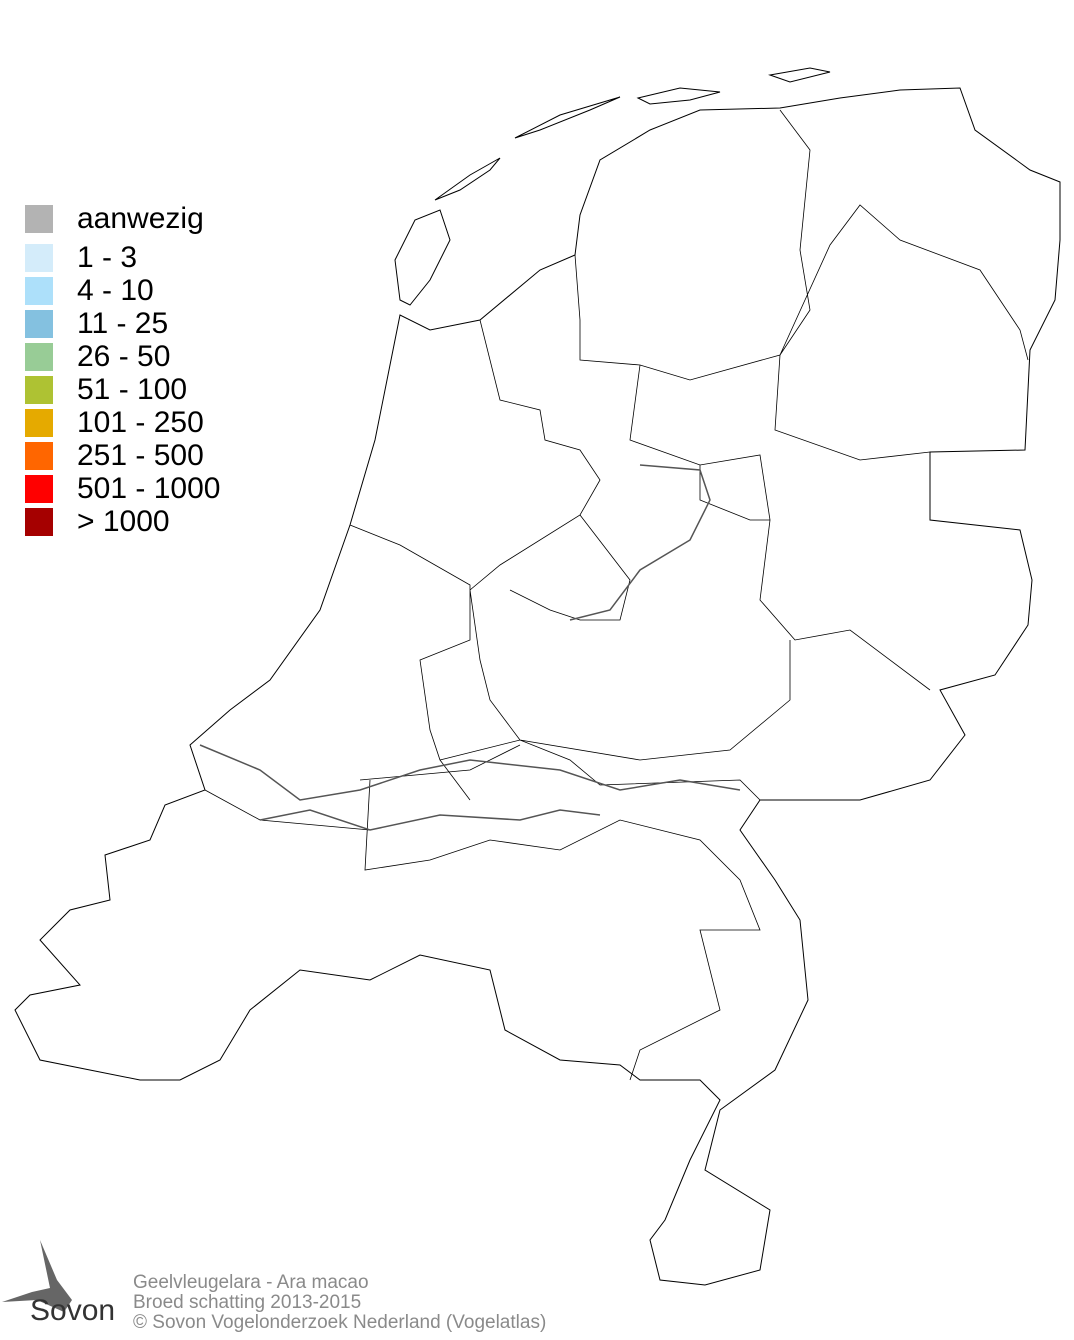 The image size is (1074, 1340). I want to click on legend-label: 11 - 25, so click(123, 323).